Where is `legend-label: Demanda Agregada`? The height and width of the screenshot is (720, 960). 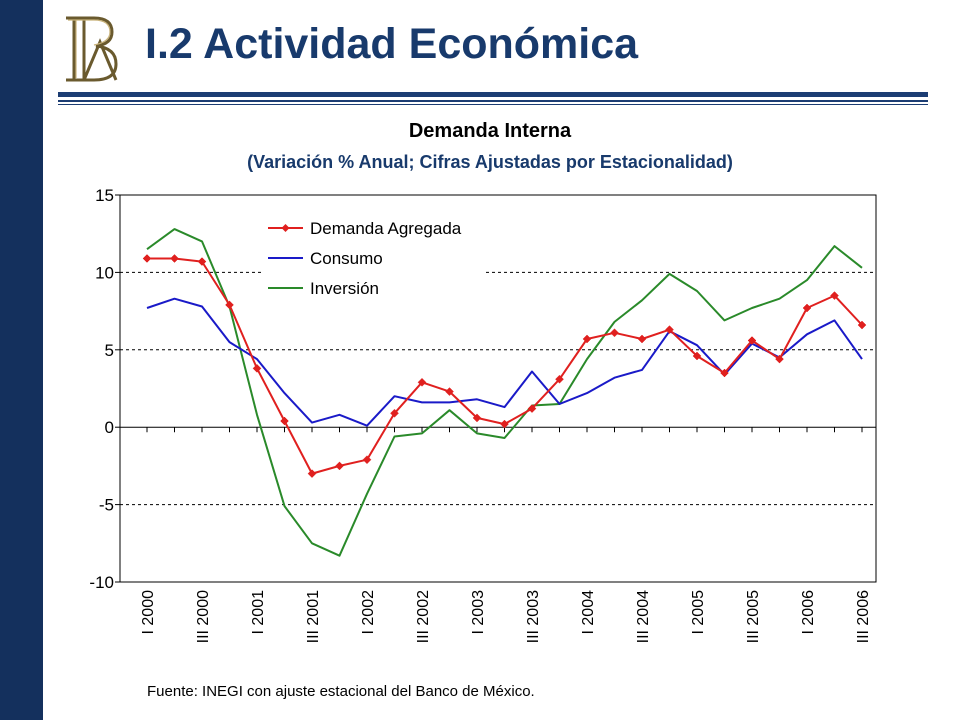 legend-label: Demanda Agregada is located at coordinates (386, 228).